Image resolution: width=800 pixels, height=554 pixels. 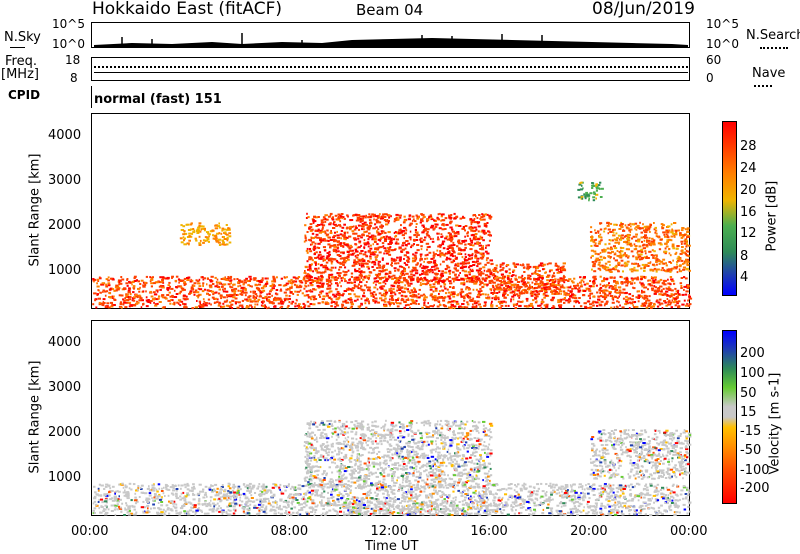 What do you see at coordinates (21, 61) in the screenshot?
I see `freq-label: Freq.` at bounding box center [21, 61].